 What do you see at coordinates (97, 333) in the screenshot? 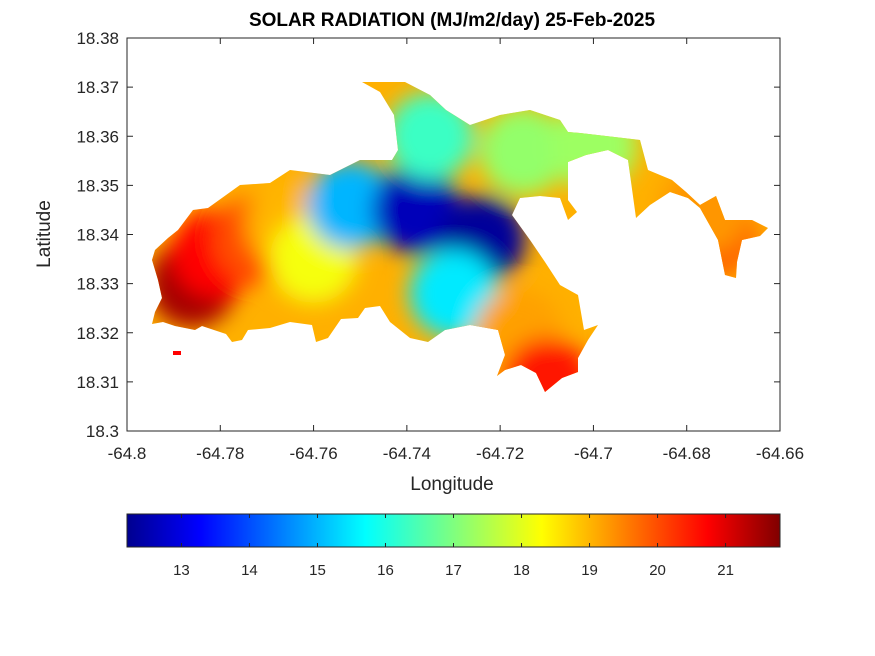
I see `y-tick-label: 18.32` at bounding box center [97, 333].